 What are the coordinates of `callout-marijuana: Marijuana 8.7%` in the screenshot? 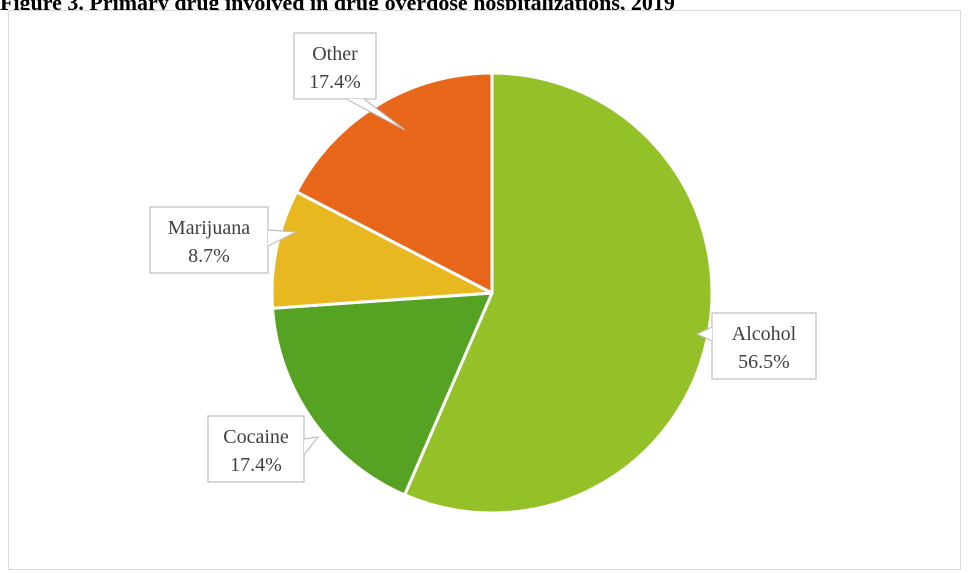 It's located at (224, 240).